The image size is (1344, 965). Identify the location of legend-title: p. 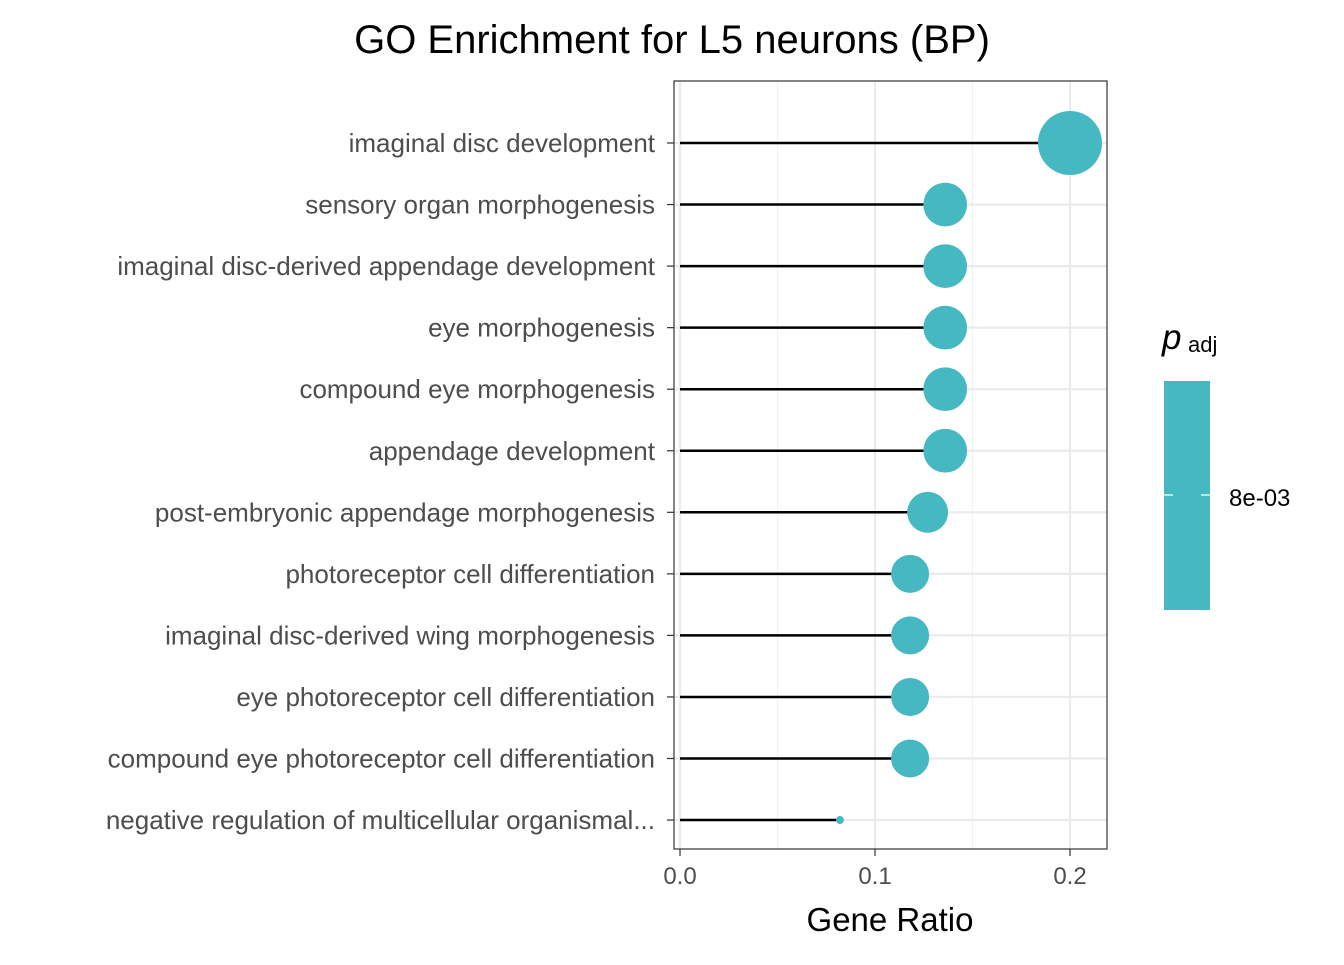
(1171, 337).